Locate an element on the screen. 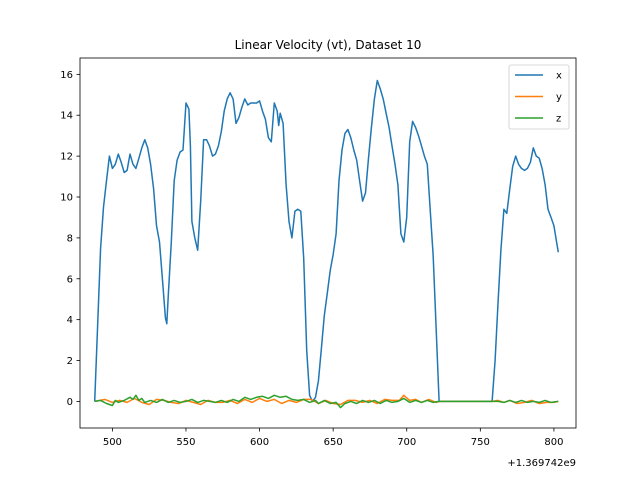  y-tick-label: 14 is located at coordinates (66, 116).